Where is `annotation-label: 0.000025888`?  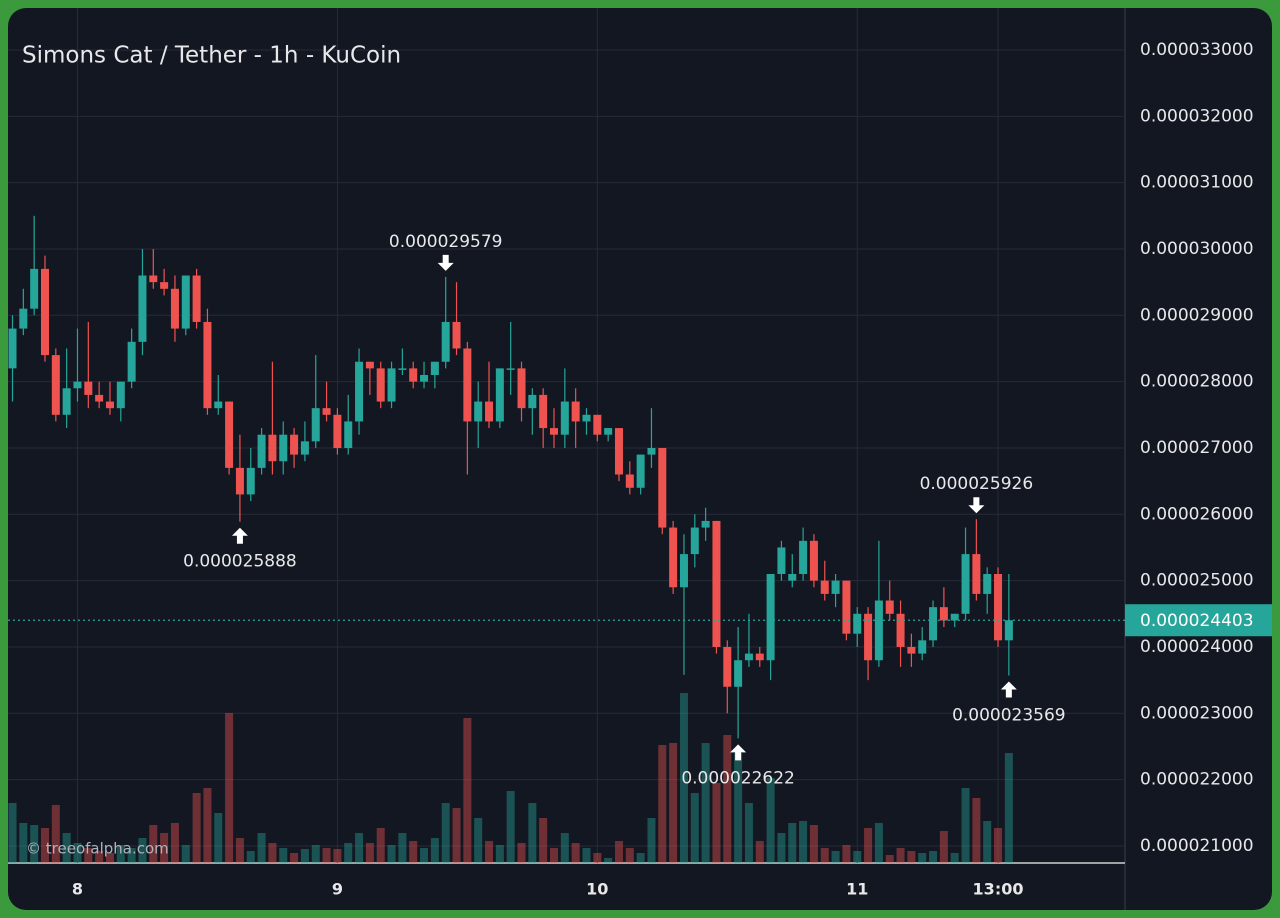
annotation-label: 0.000025888 is located at coordinates (240, 562).